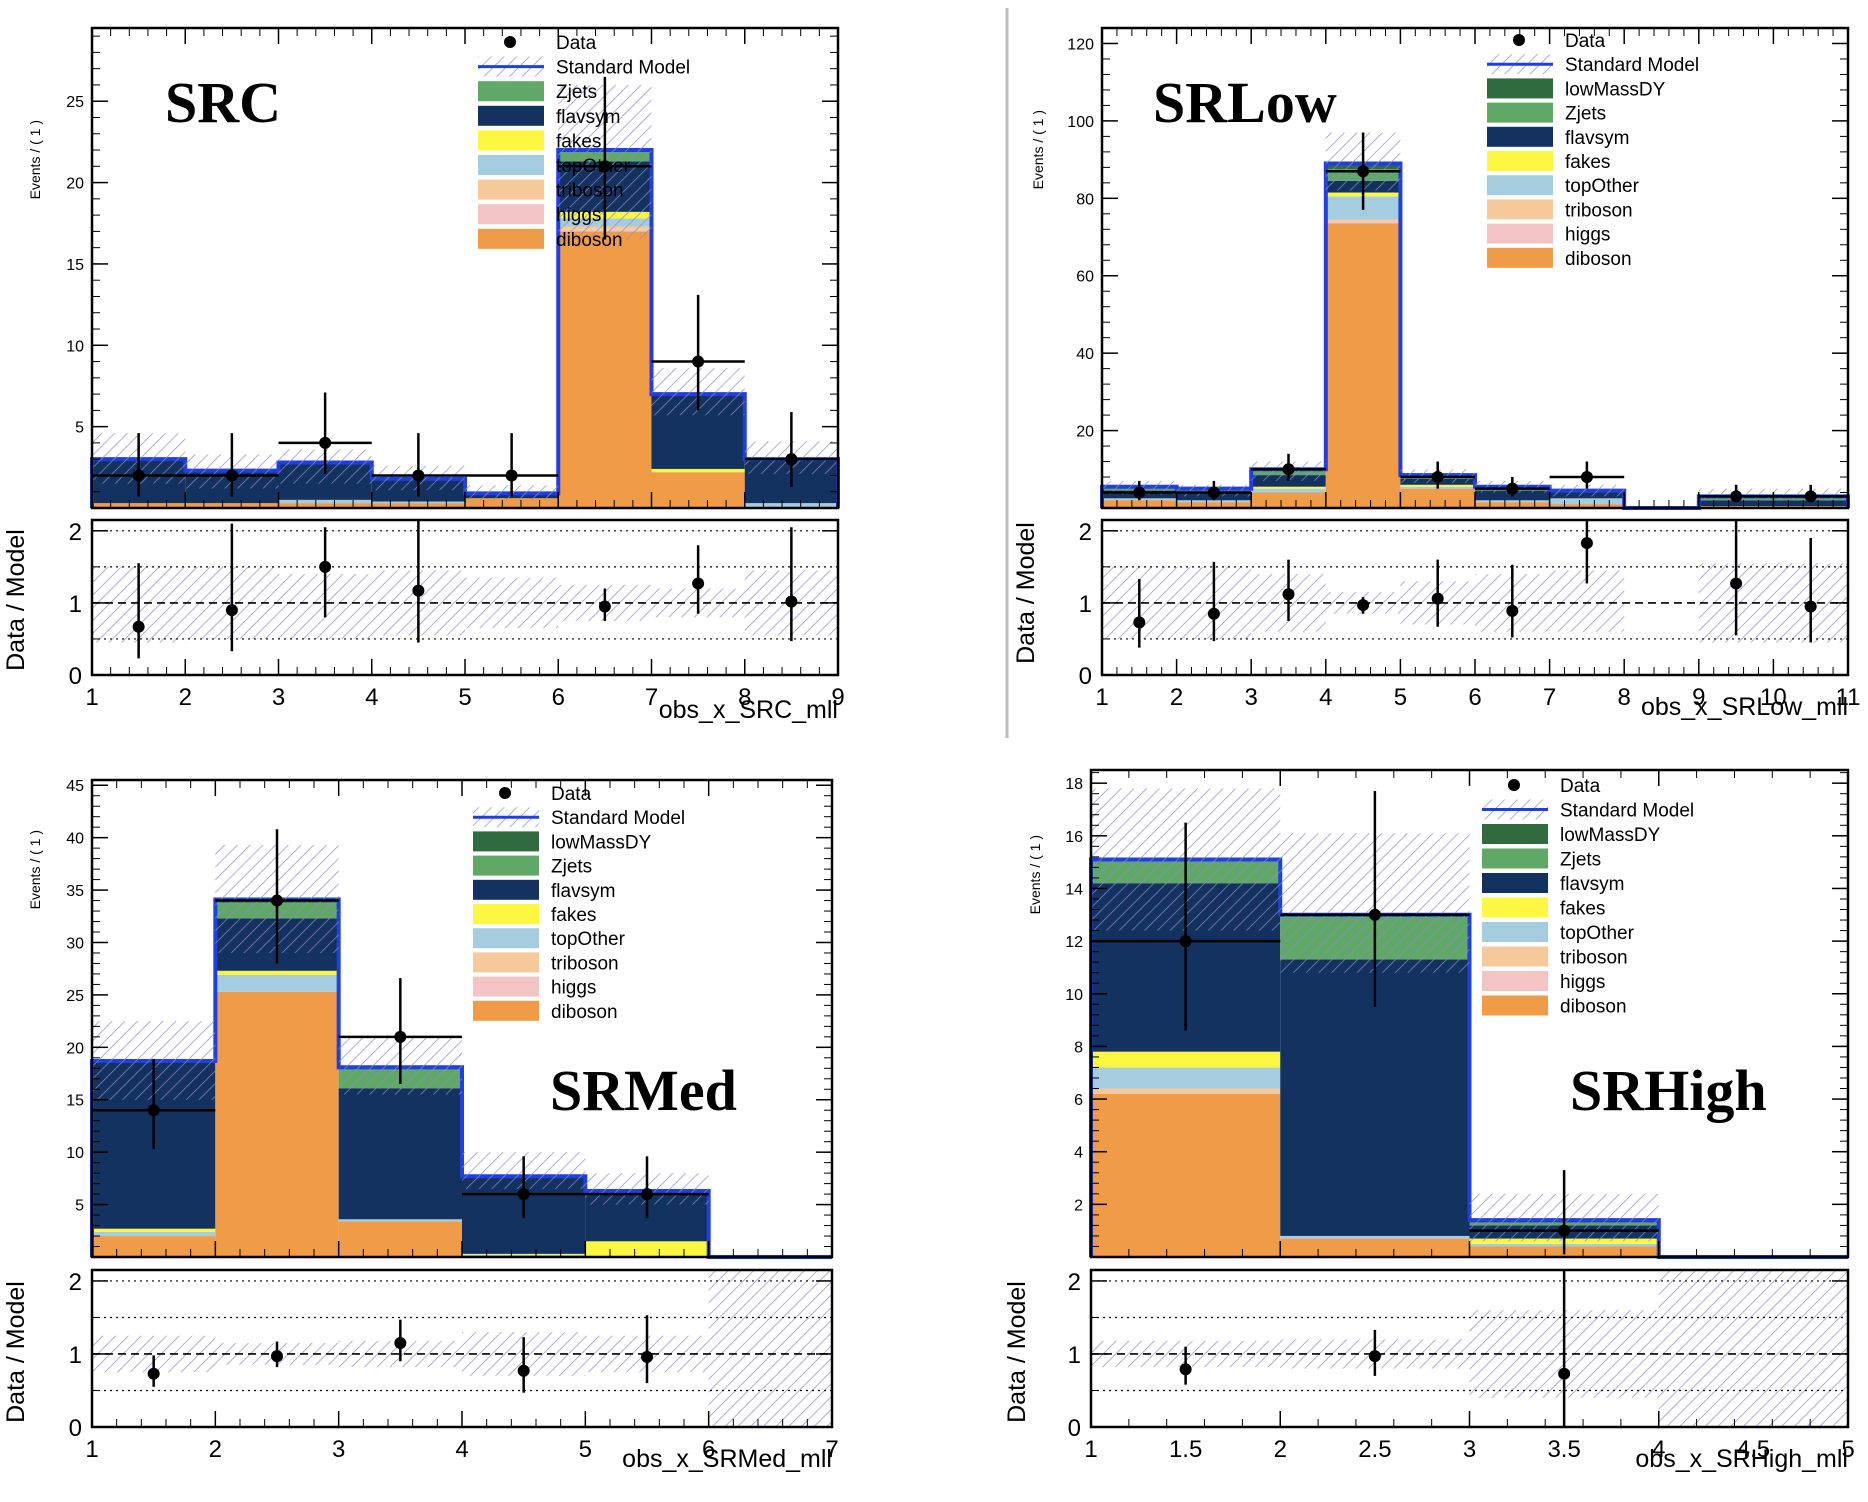  What do you see at coordinates (1668, 1090) in the screenshot?
I see `region-label: SRHigh` at bounding box center [1668, 1090].